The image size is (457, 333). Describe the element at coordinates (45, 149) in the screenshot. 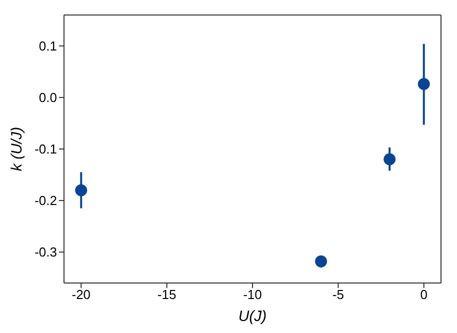

I see `y-tick-label: -0.1` at that location.